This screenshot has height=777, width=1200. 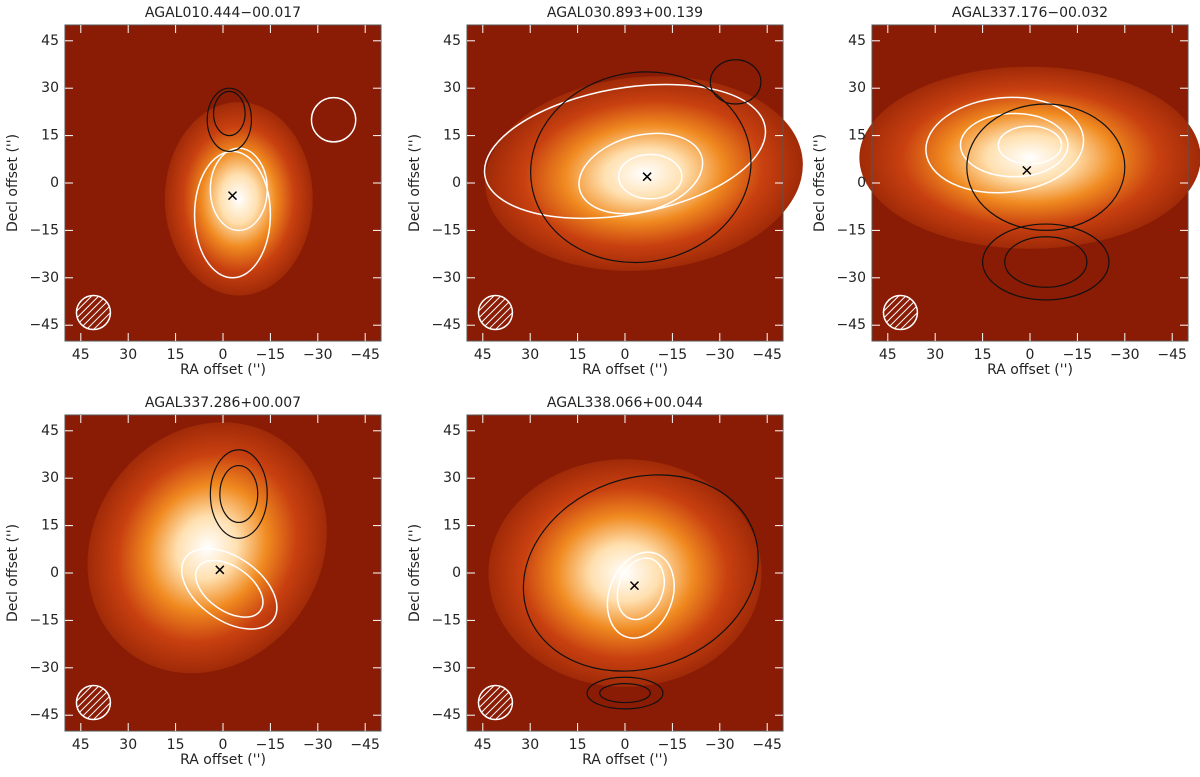 What do you see at coordinates (223, 403) in the screenshot?
I see `panel-title: AGAL337.286+00.007` at bounding box center [223, 403].